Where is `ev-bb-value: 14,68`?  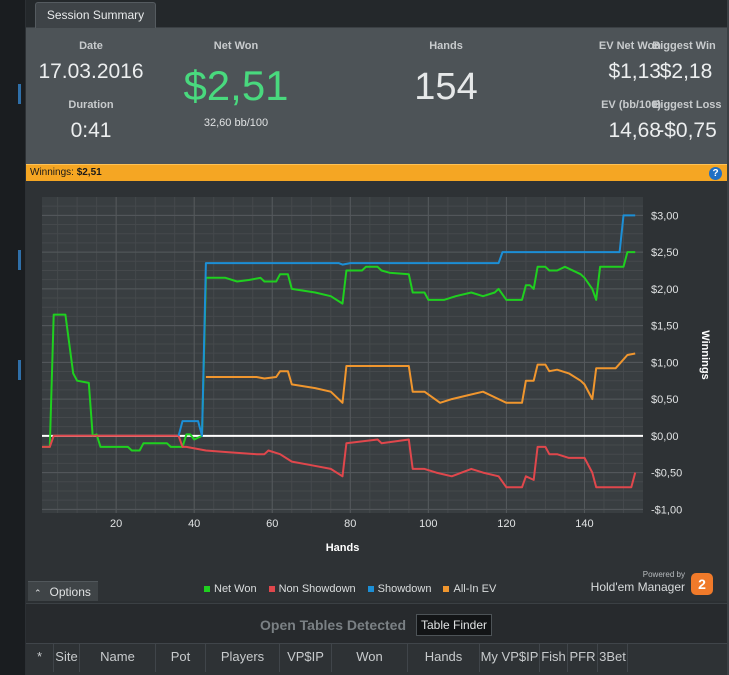 ev-bb-value: 14,68 is located at coordinates (634, 130).